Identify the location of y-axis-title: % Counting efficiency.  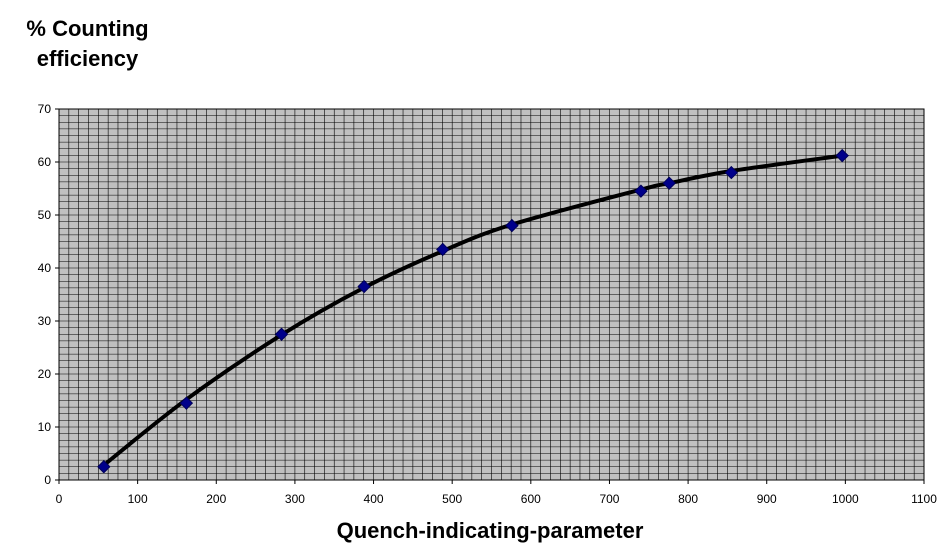
(87, 44).